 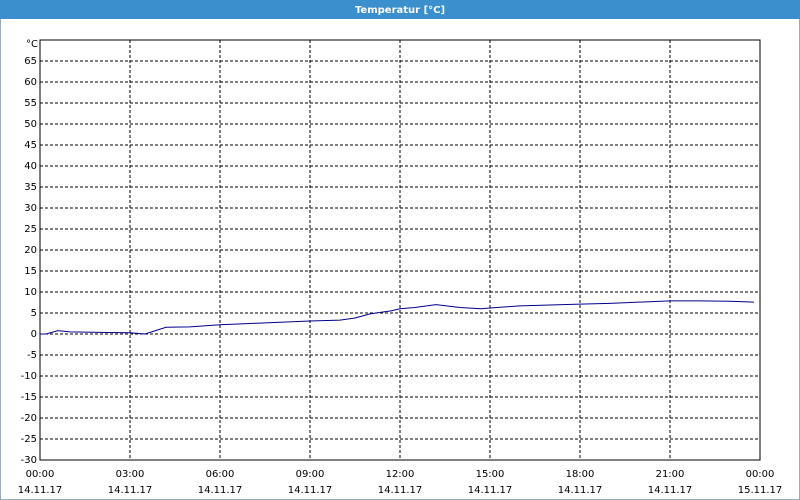 I want to click on y-tick-label: -25, so click(x=29, y=439).